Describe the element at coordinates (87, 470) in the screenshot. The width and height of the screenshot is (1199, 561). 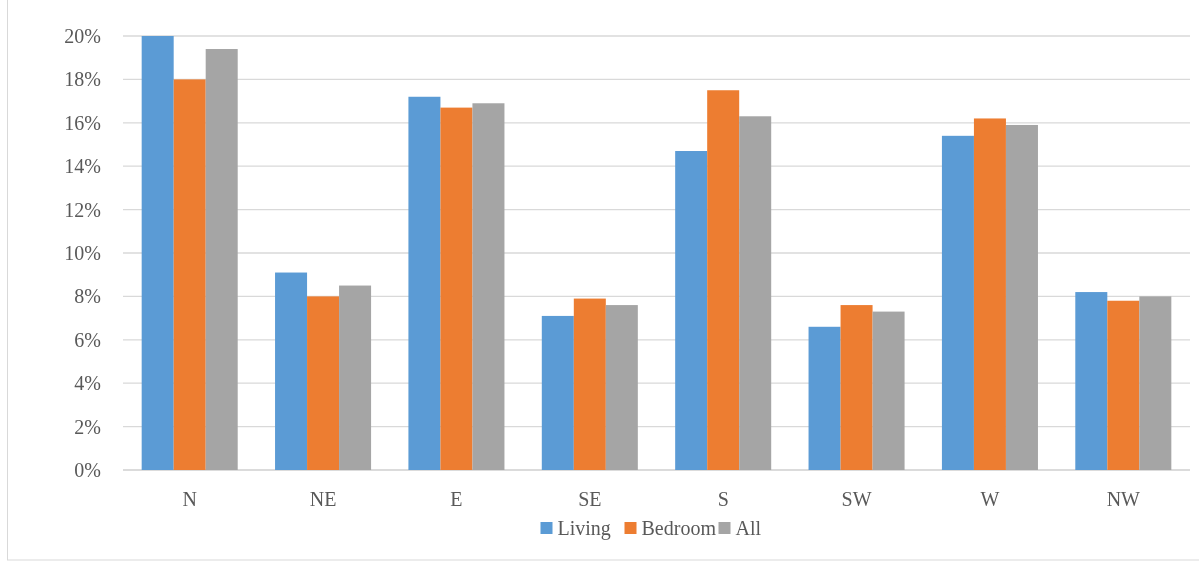
I see `y-tick-label: 0%` at that location.